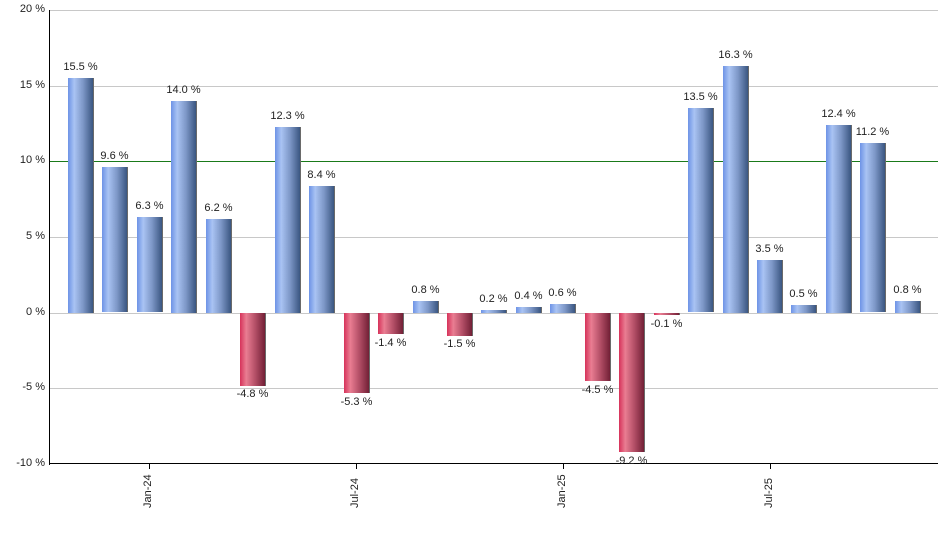  What do you see at coordinates (32, 160) in the screenshot?
I see `y-tick-label: 10 %` at bounding box center [32, 160].